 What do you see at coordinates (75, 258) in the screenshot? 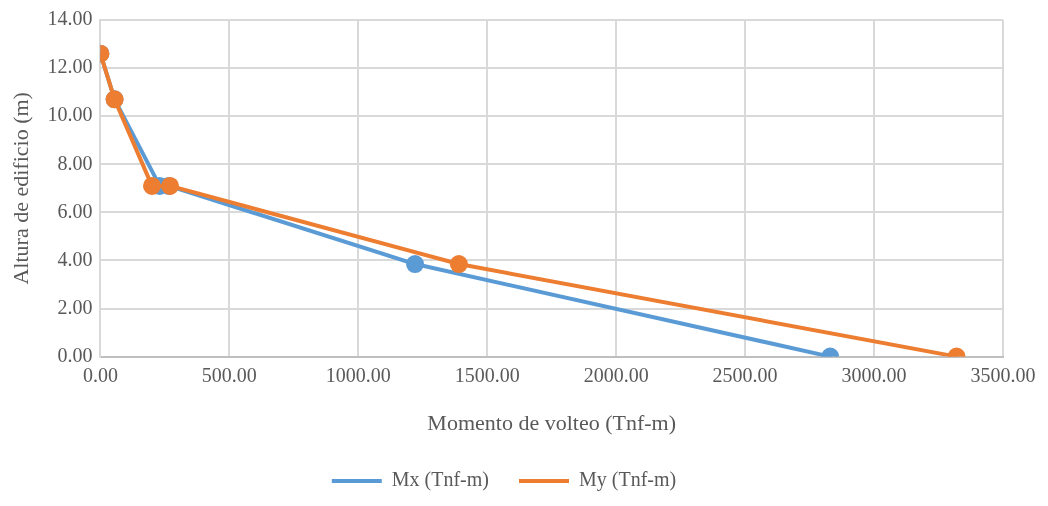
I see `y-tick-label: 4.00` at bounding box center [75, 258].